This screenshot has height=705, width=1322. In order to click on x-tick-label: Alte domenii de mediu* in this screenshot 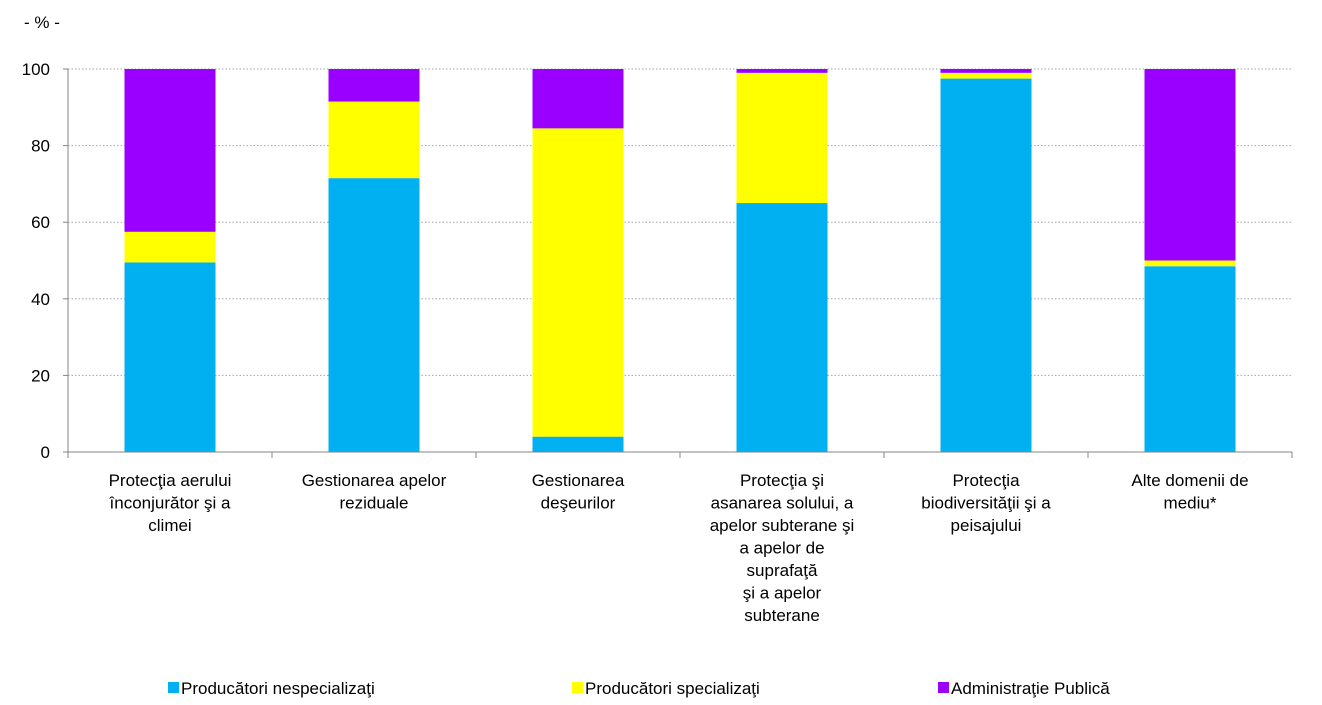, I will do `click(1189, 492)`.